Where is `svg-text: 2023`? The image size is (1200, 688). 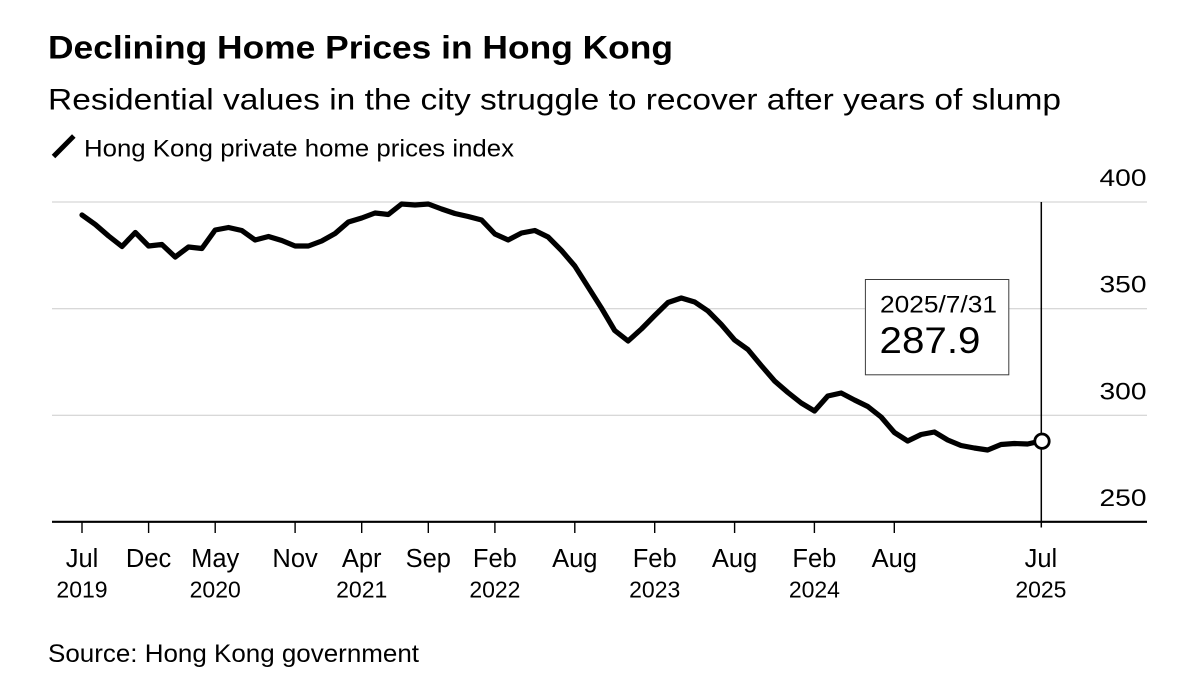
svg-text: 2023 is located at coordinates (654, 590).